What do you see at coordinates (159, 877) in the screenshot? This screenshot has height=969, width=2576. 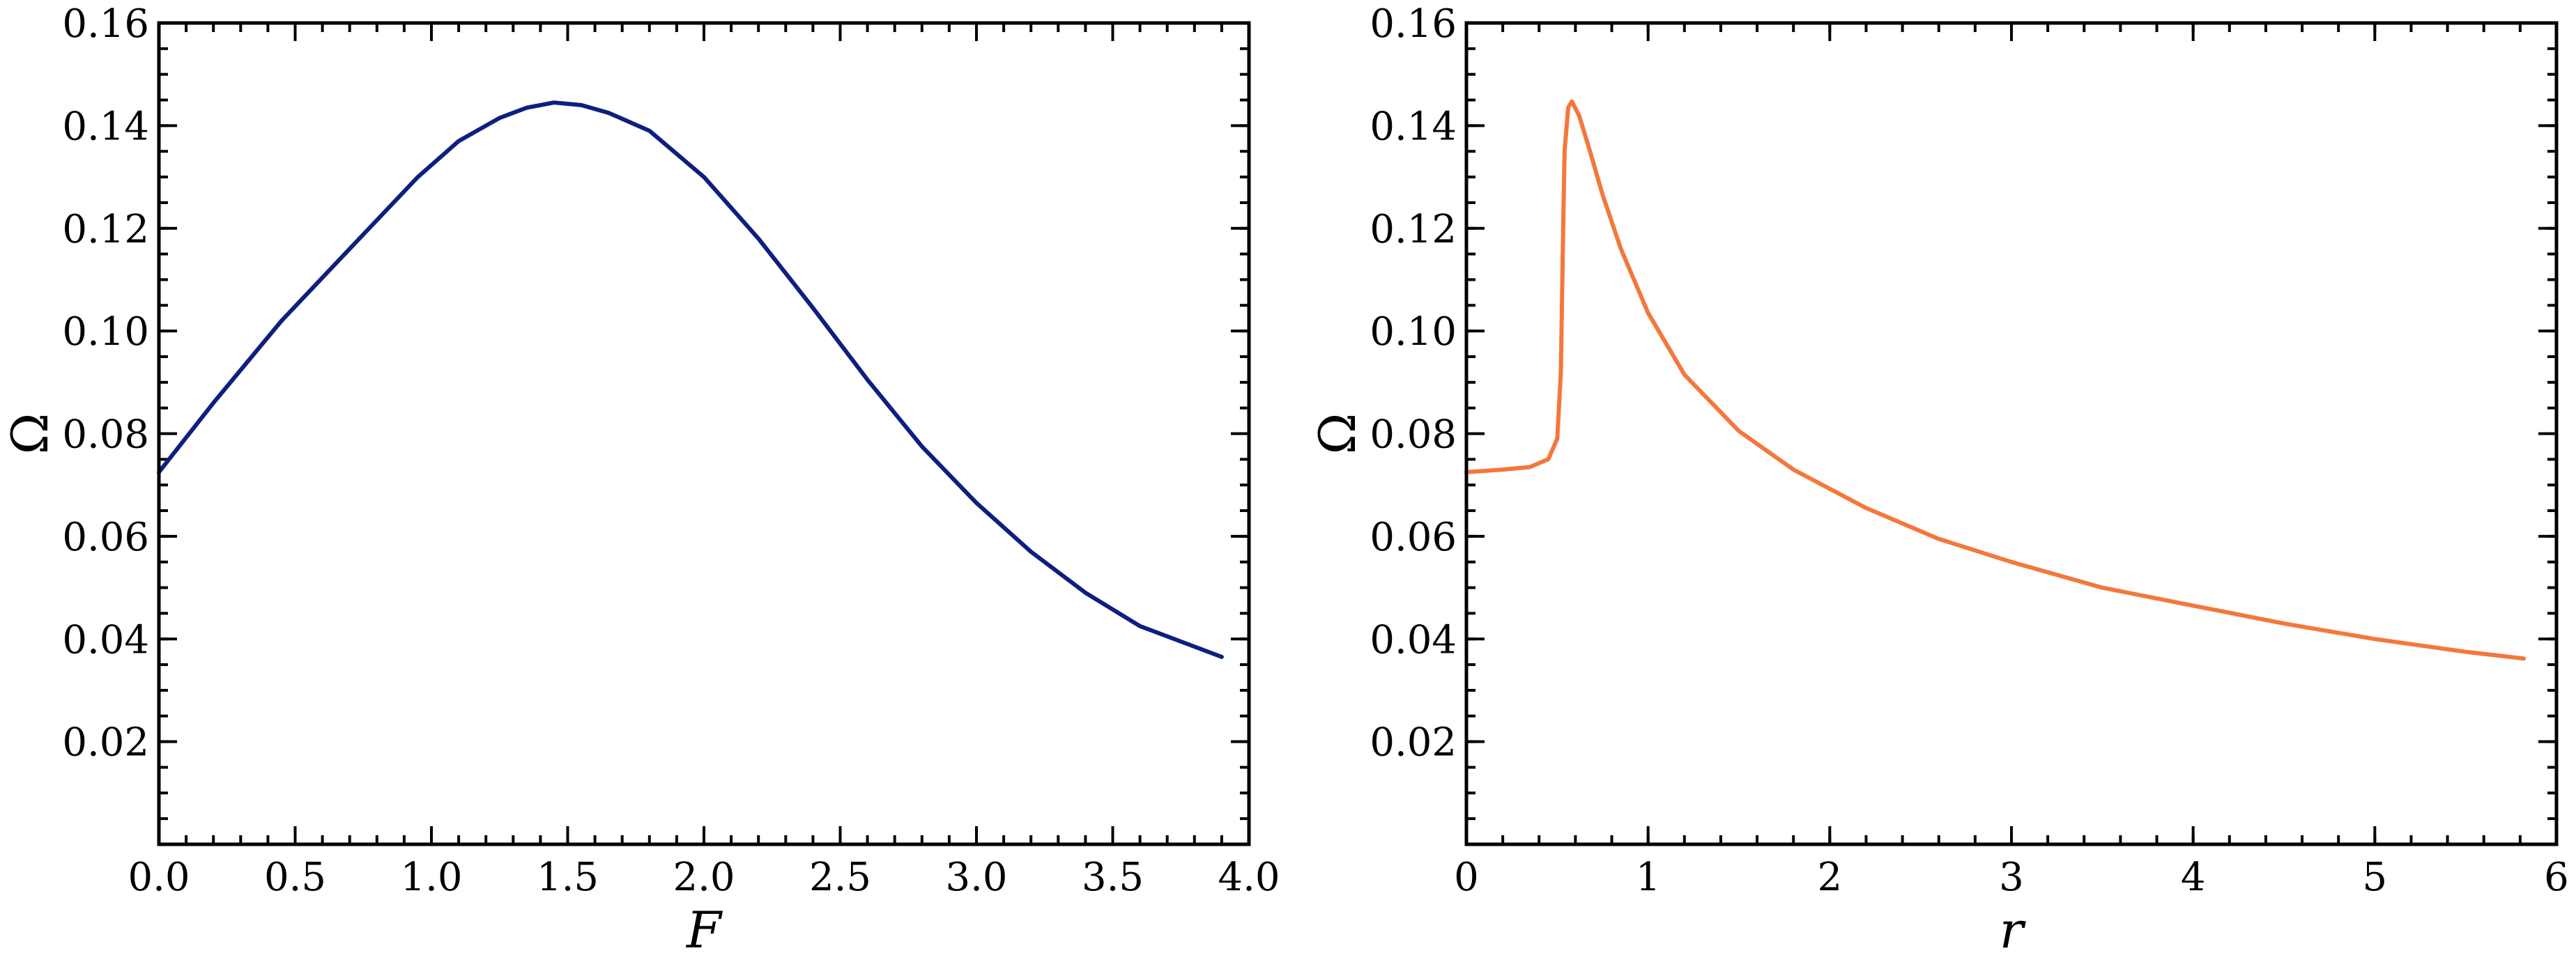 I see `x-tick-label: 0.0` at bounding box center [159, 877].